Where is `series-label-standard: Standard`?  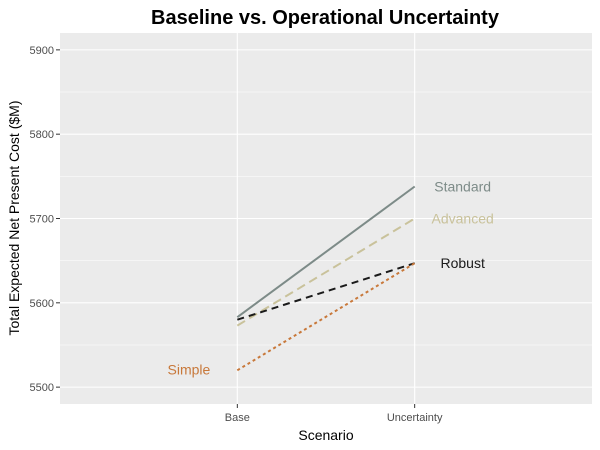 series-label-standard: Standard is located at coordinates (462, 186).